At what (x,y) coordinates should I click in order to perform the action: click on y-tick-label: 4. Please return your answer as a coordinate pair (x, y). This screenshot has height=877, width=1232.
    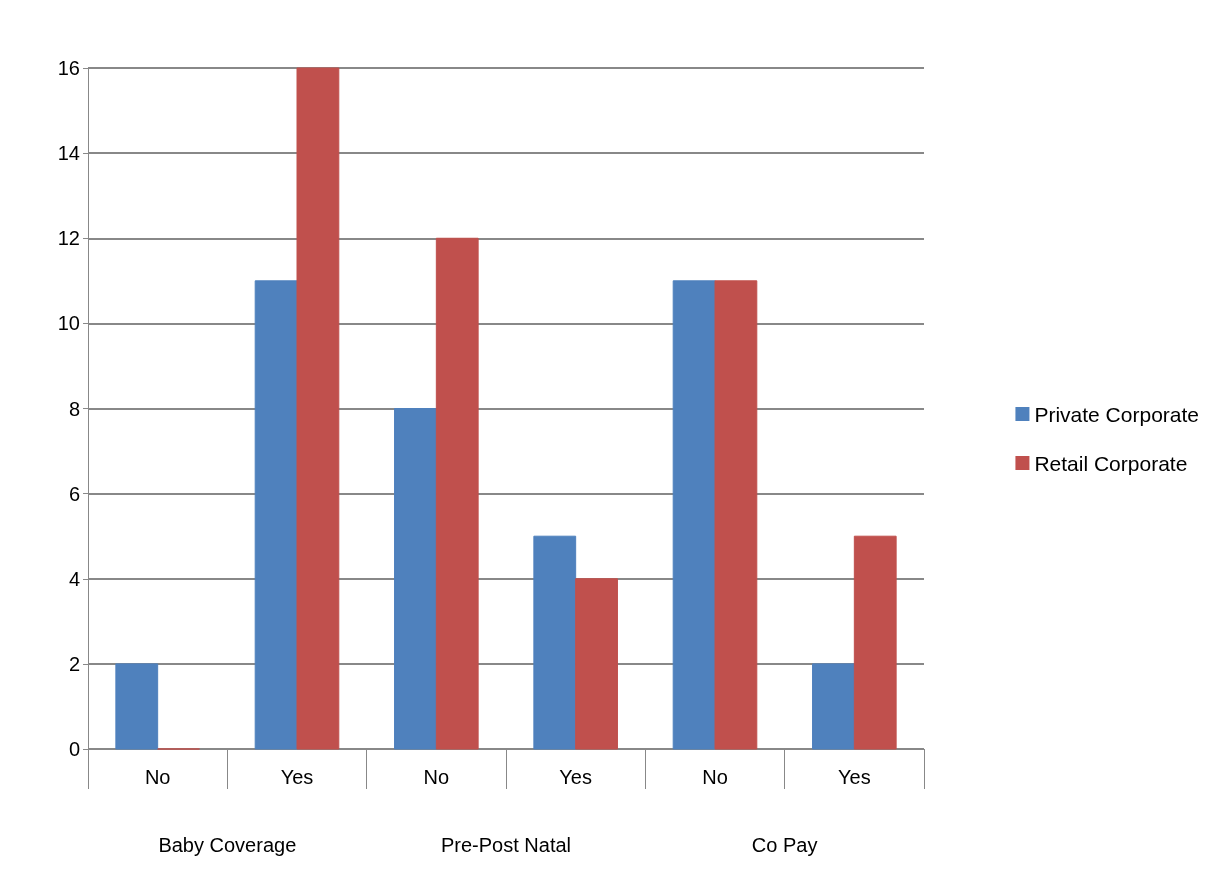
    Looking at the image, I should click on (74, 578).